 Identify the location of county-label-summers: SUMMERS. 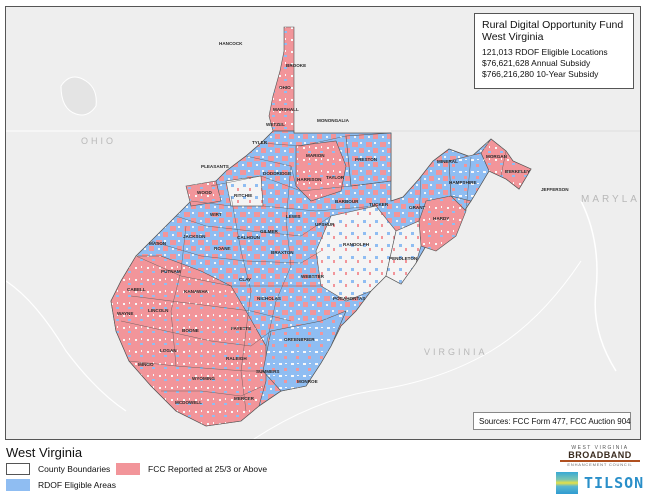
(267, 371).